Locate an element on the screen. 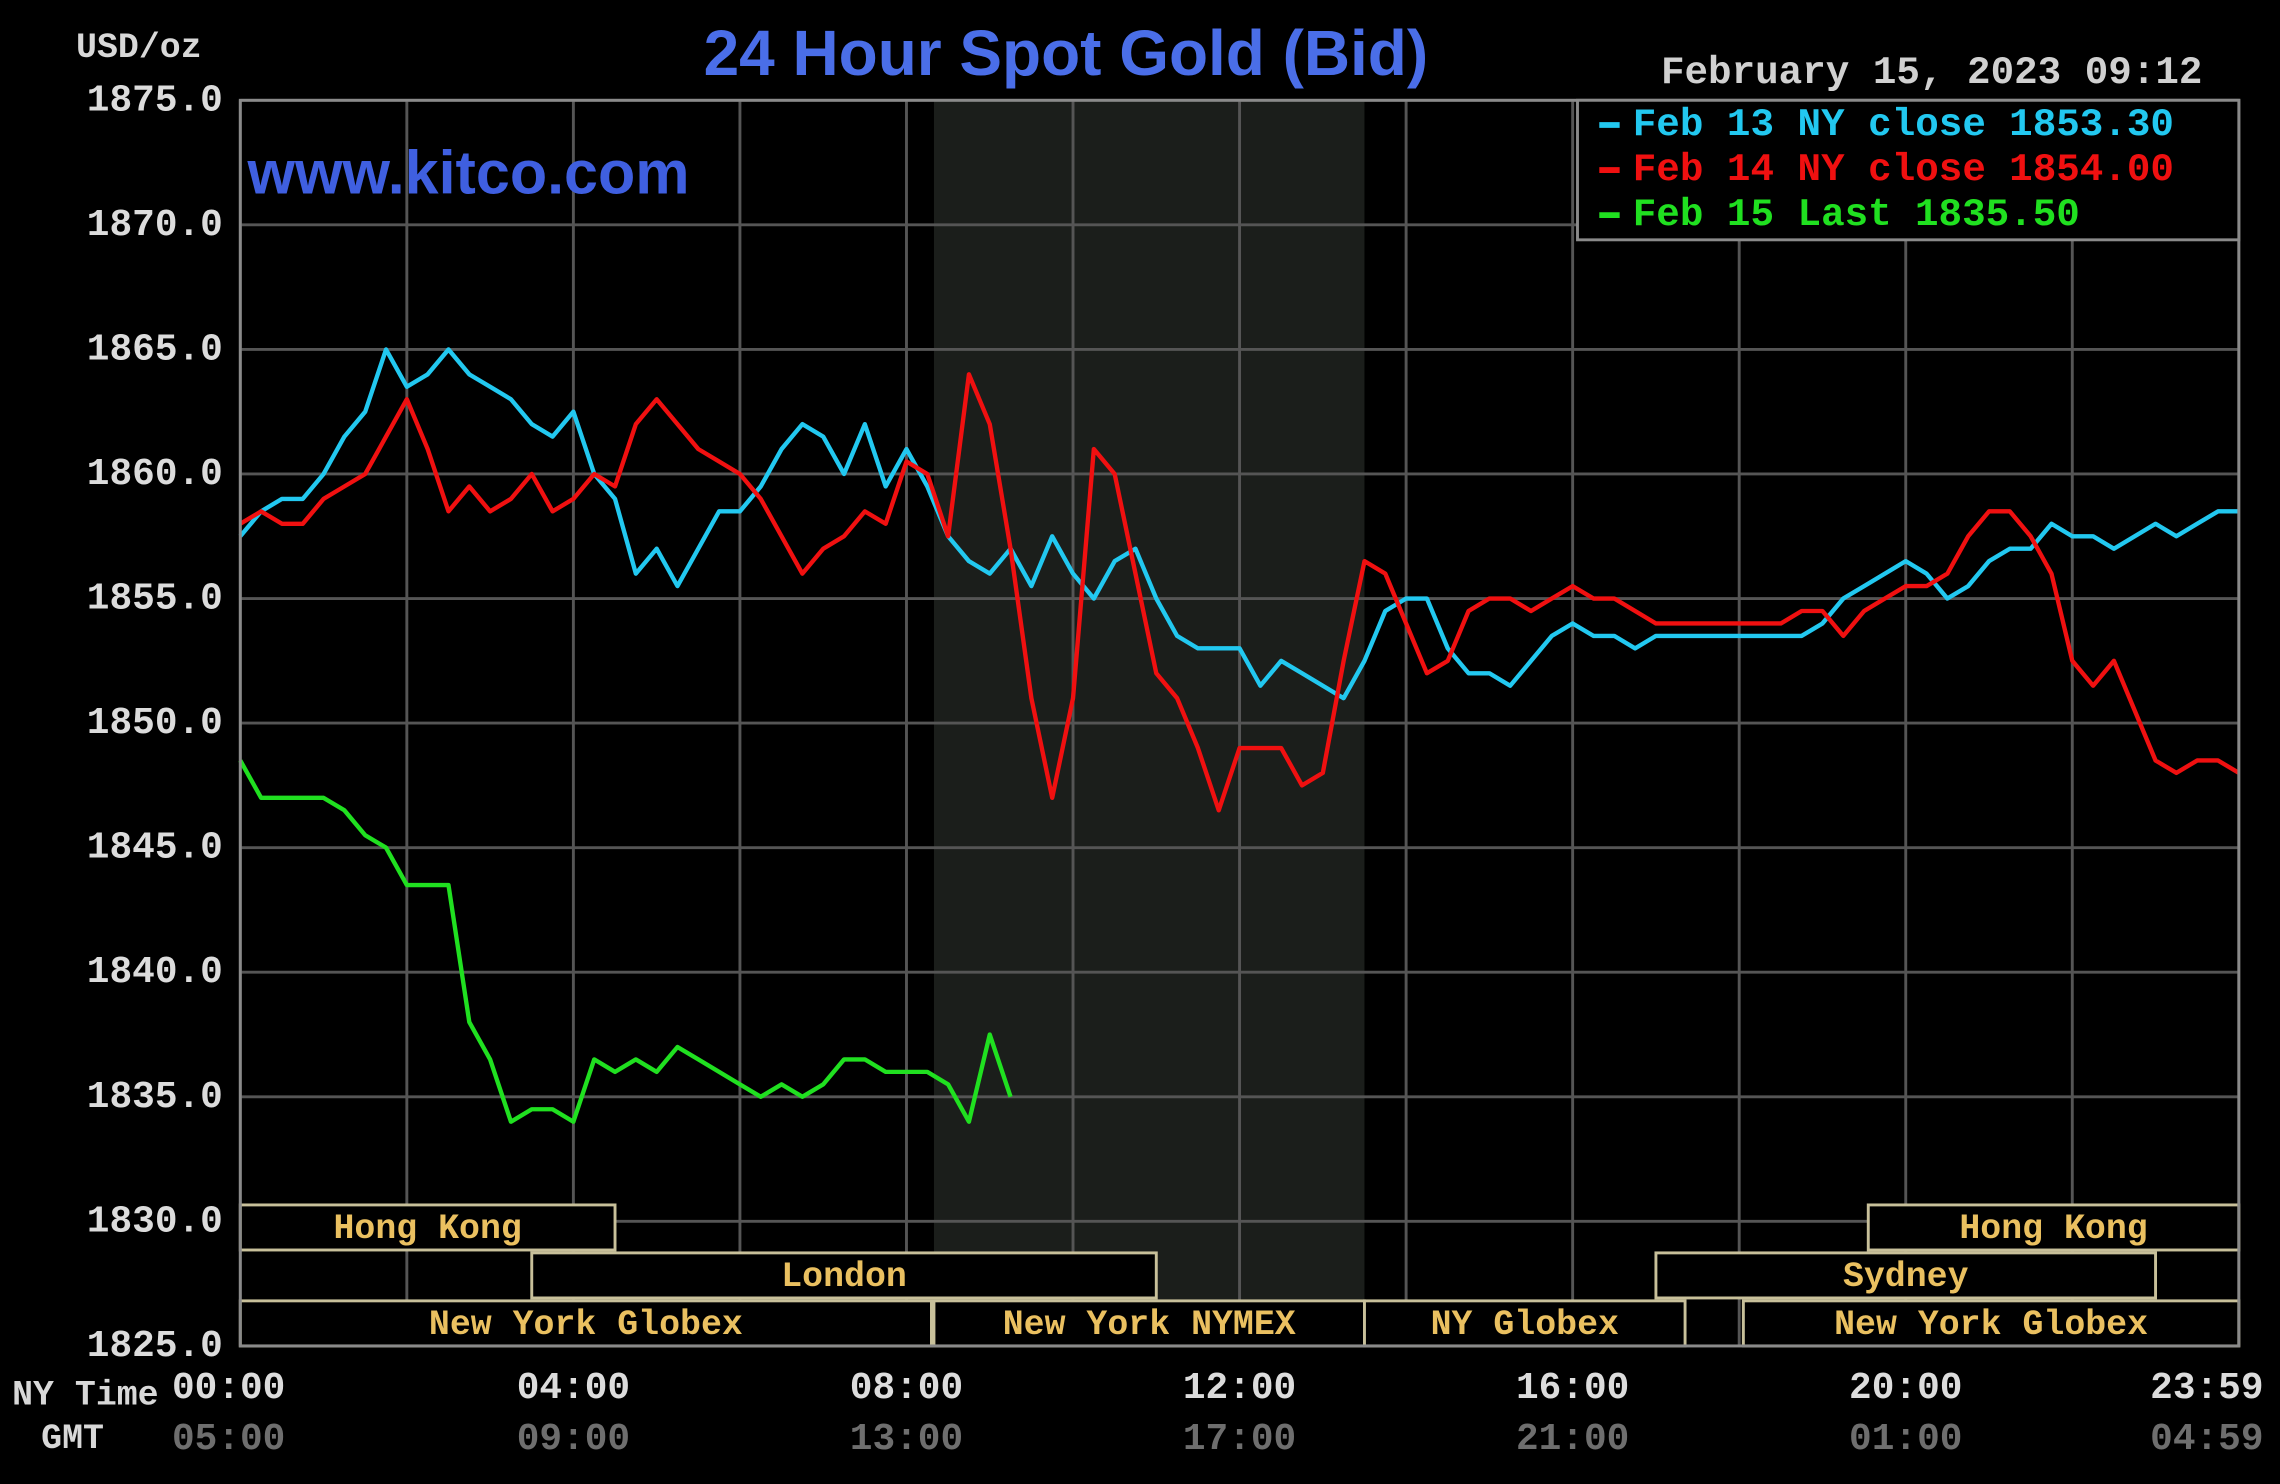 This screenshot has width=2280, height=1484. session-label: NY Globex is located at coordinates (1525, 1325).